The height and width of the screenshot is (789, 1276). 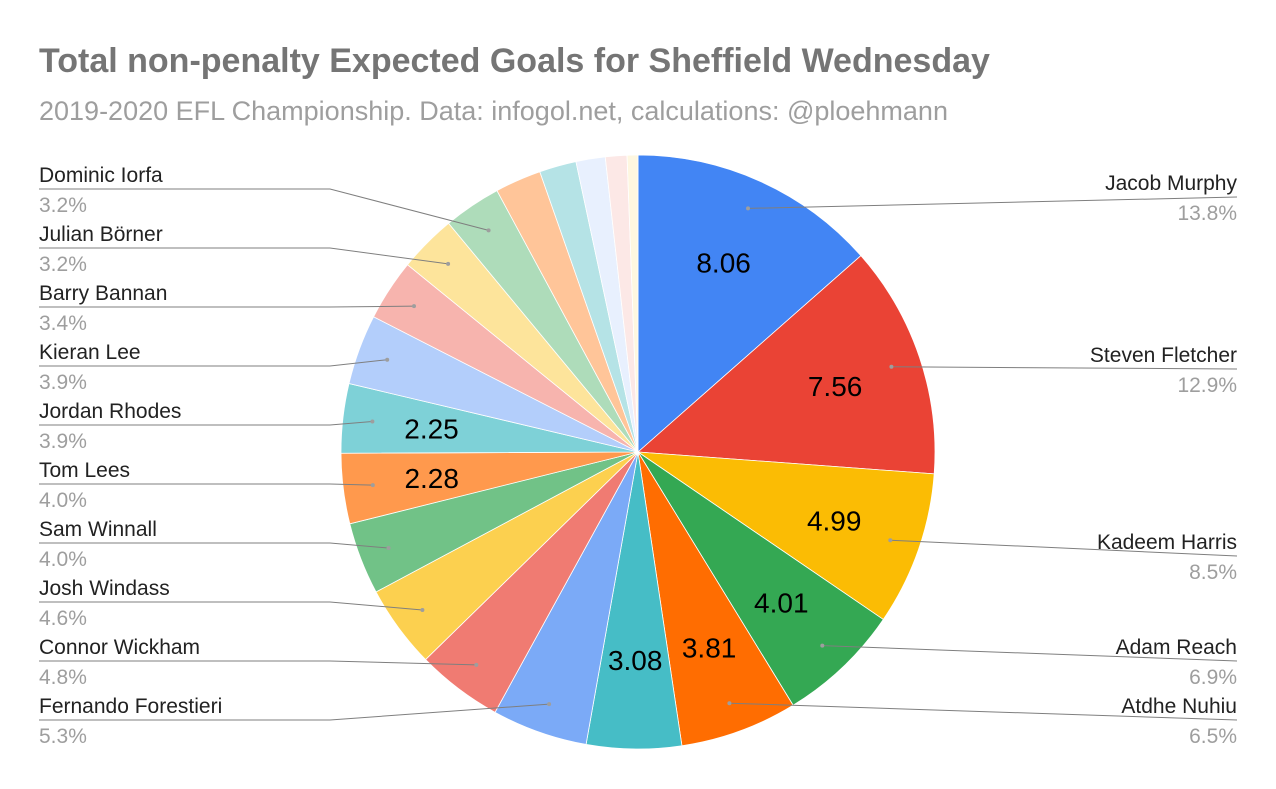 What do you see at coordinates (1167, 542) in the screenshot?
I see `slice-name-label: Kadeem Harris` at bounding box center [1167, 542].